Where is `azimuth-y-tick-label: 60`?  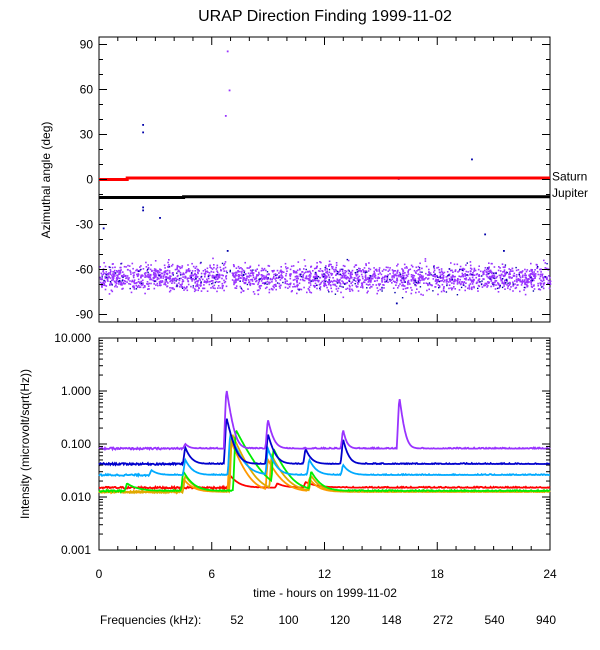 azimuth-y-tick-label: 60 is located at coordinates (87, 90).